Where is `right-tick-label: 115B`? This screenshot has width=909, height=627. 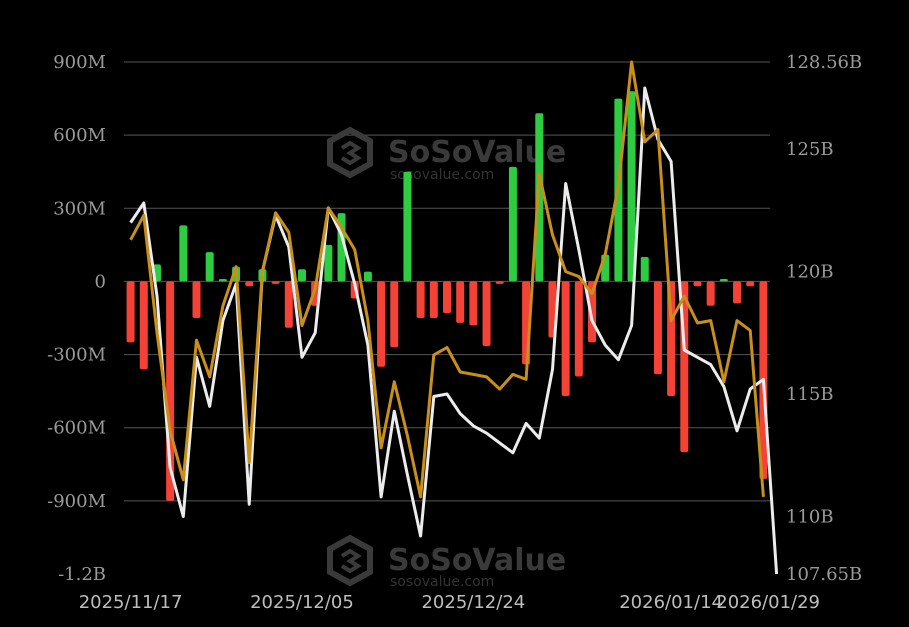
right-tick-label: 115B is located at coordinates (810, 394).